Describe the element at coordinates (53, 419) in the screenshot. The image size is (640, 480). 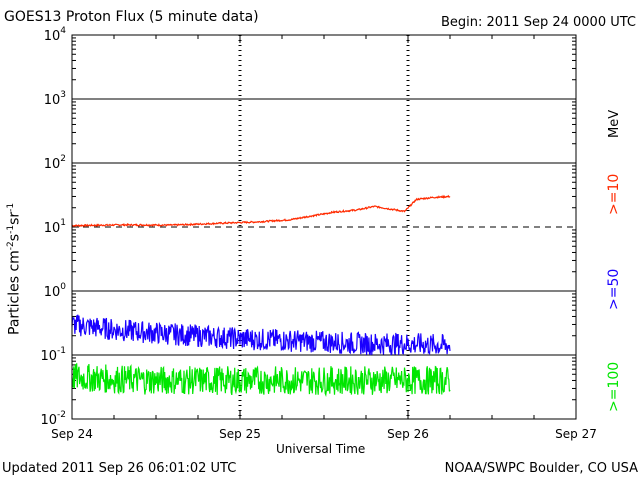
I see `y-tick-label: 10⁻²` at that location.